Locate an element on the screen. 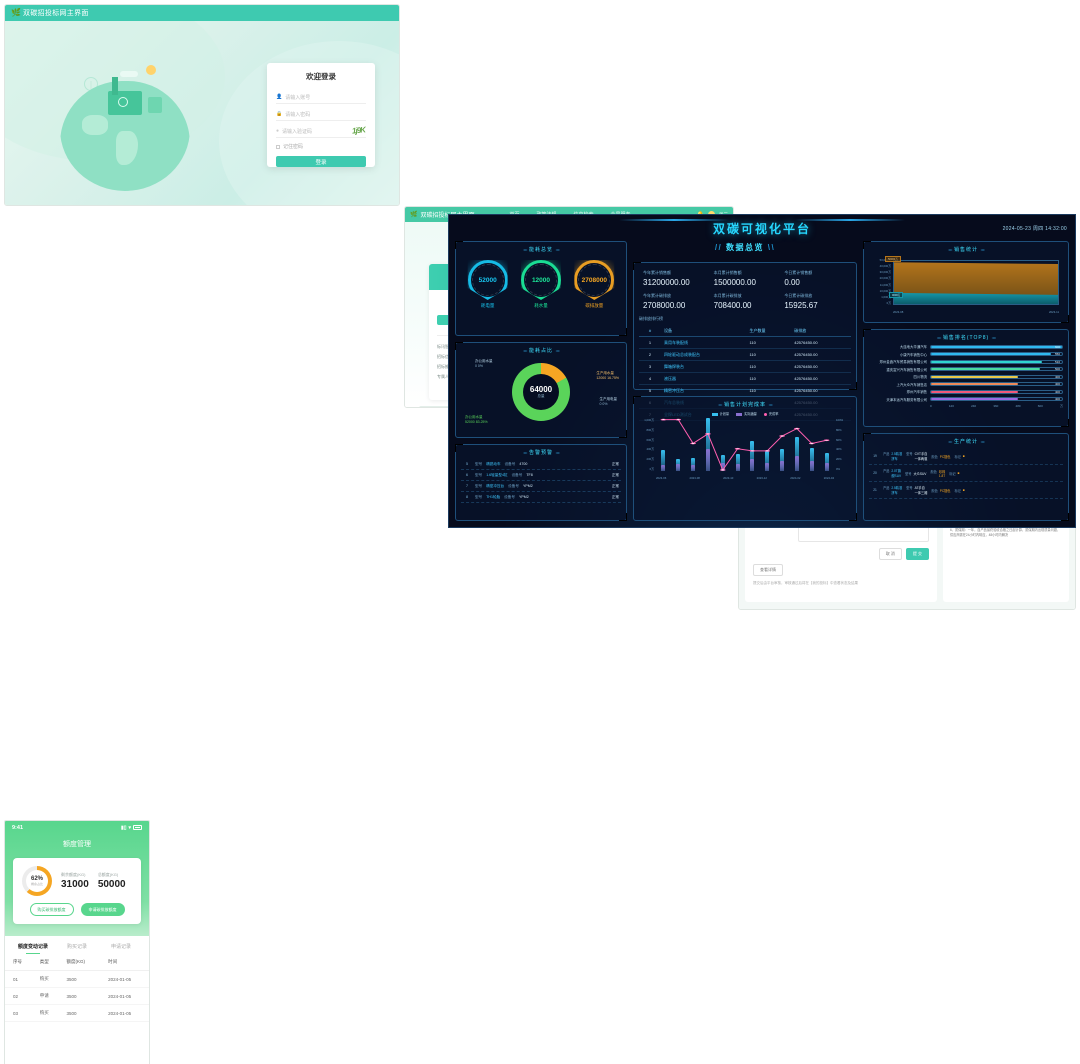 Image resolution: width=1080 pixels, height=1064 pixels. alarm-key: 设备号 is located at coordinates (517, 474).